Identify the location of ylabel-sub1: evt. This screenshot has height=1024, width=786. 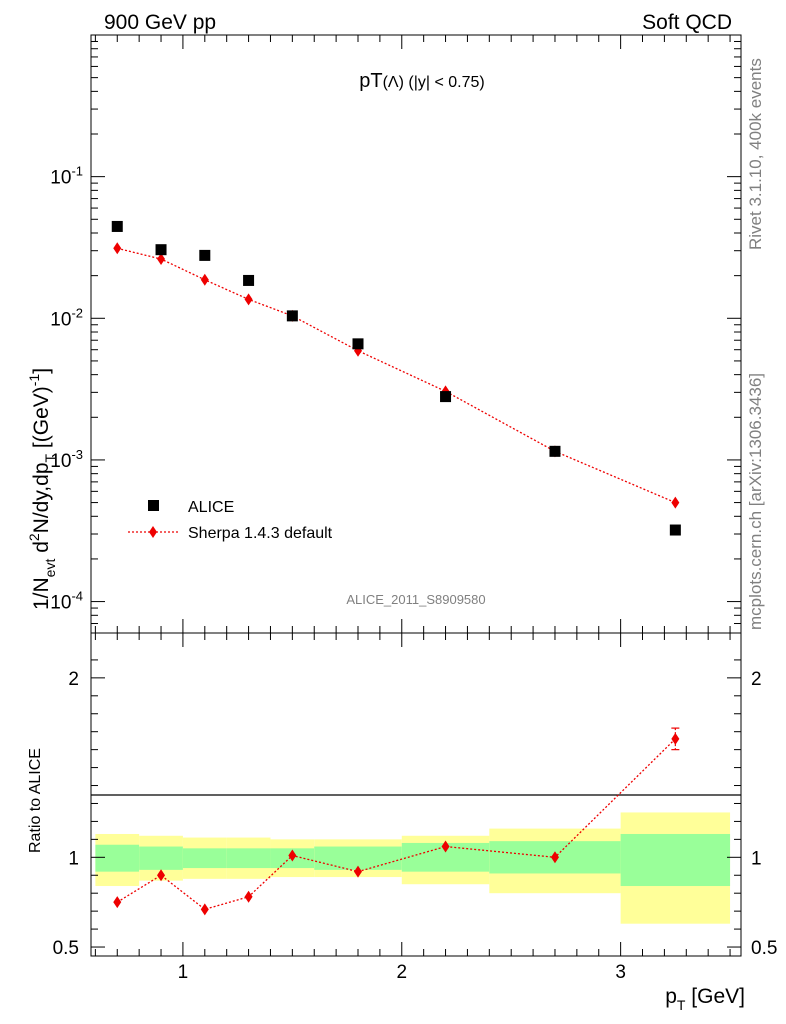
(50, 568).